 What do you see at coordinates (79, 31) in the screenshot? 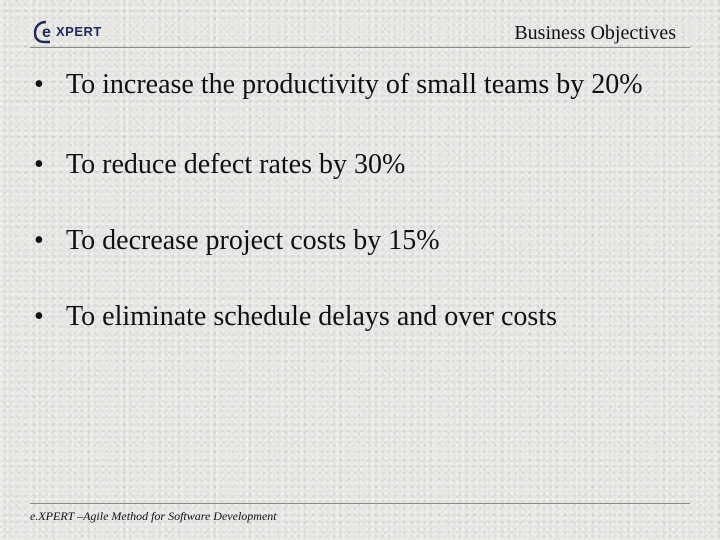
I see `svg-text: XPERT` at bounding box center [79, 31].